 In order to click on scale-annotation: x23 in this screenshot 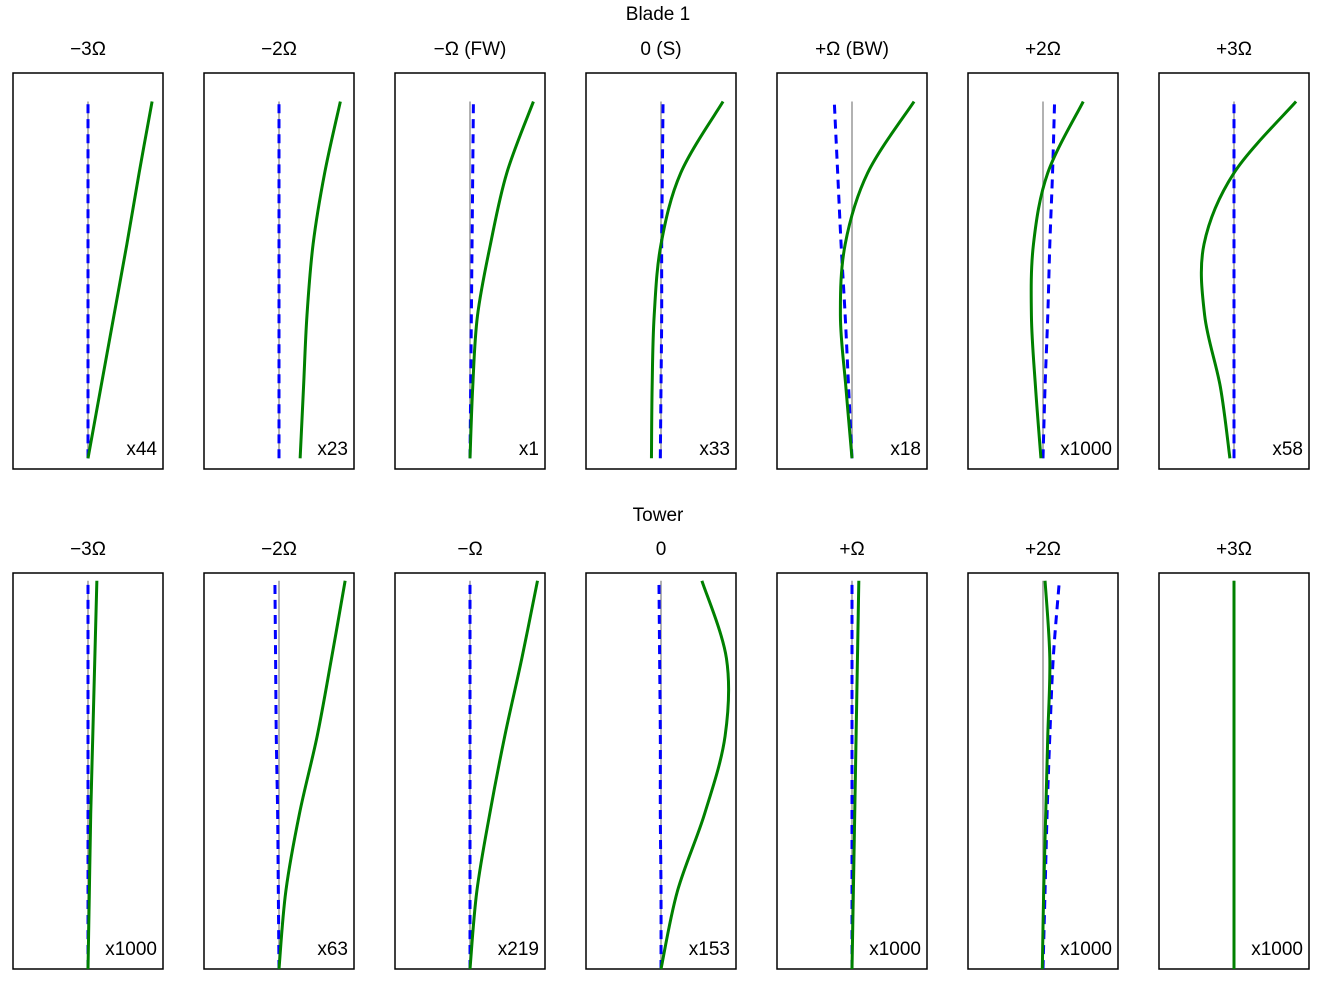, I will do `click(332, 449)`.